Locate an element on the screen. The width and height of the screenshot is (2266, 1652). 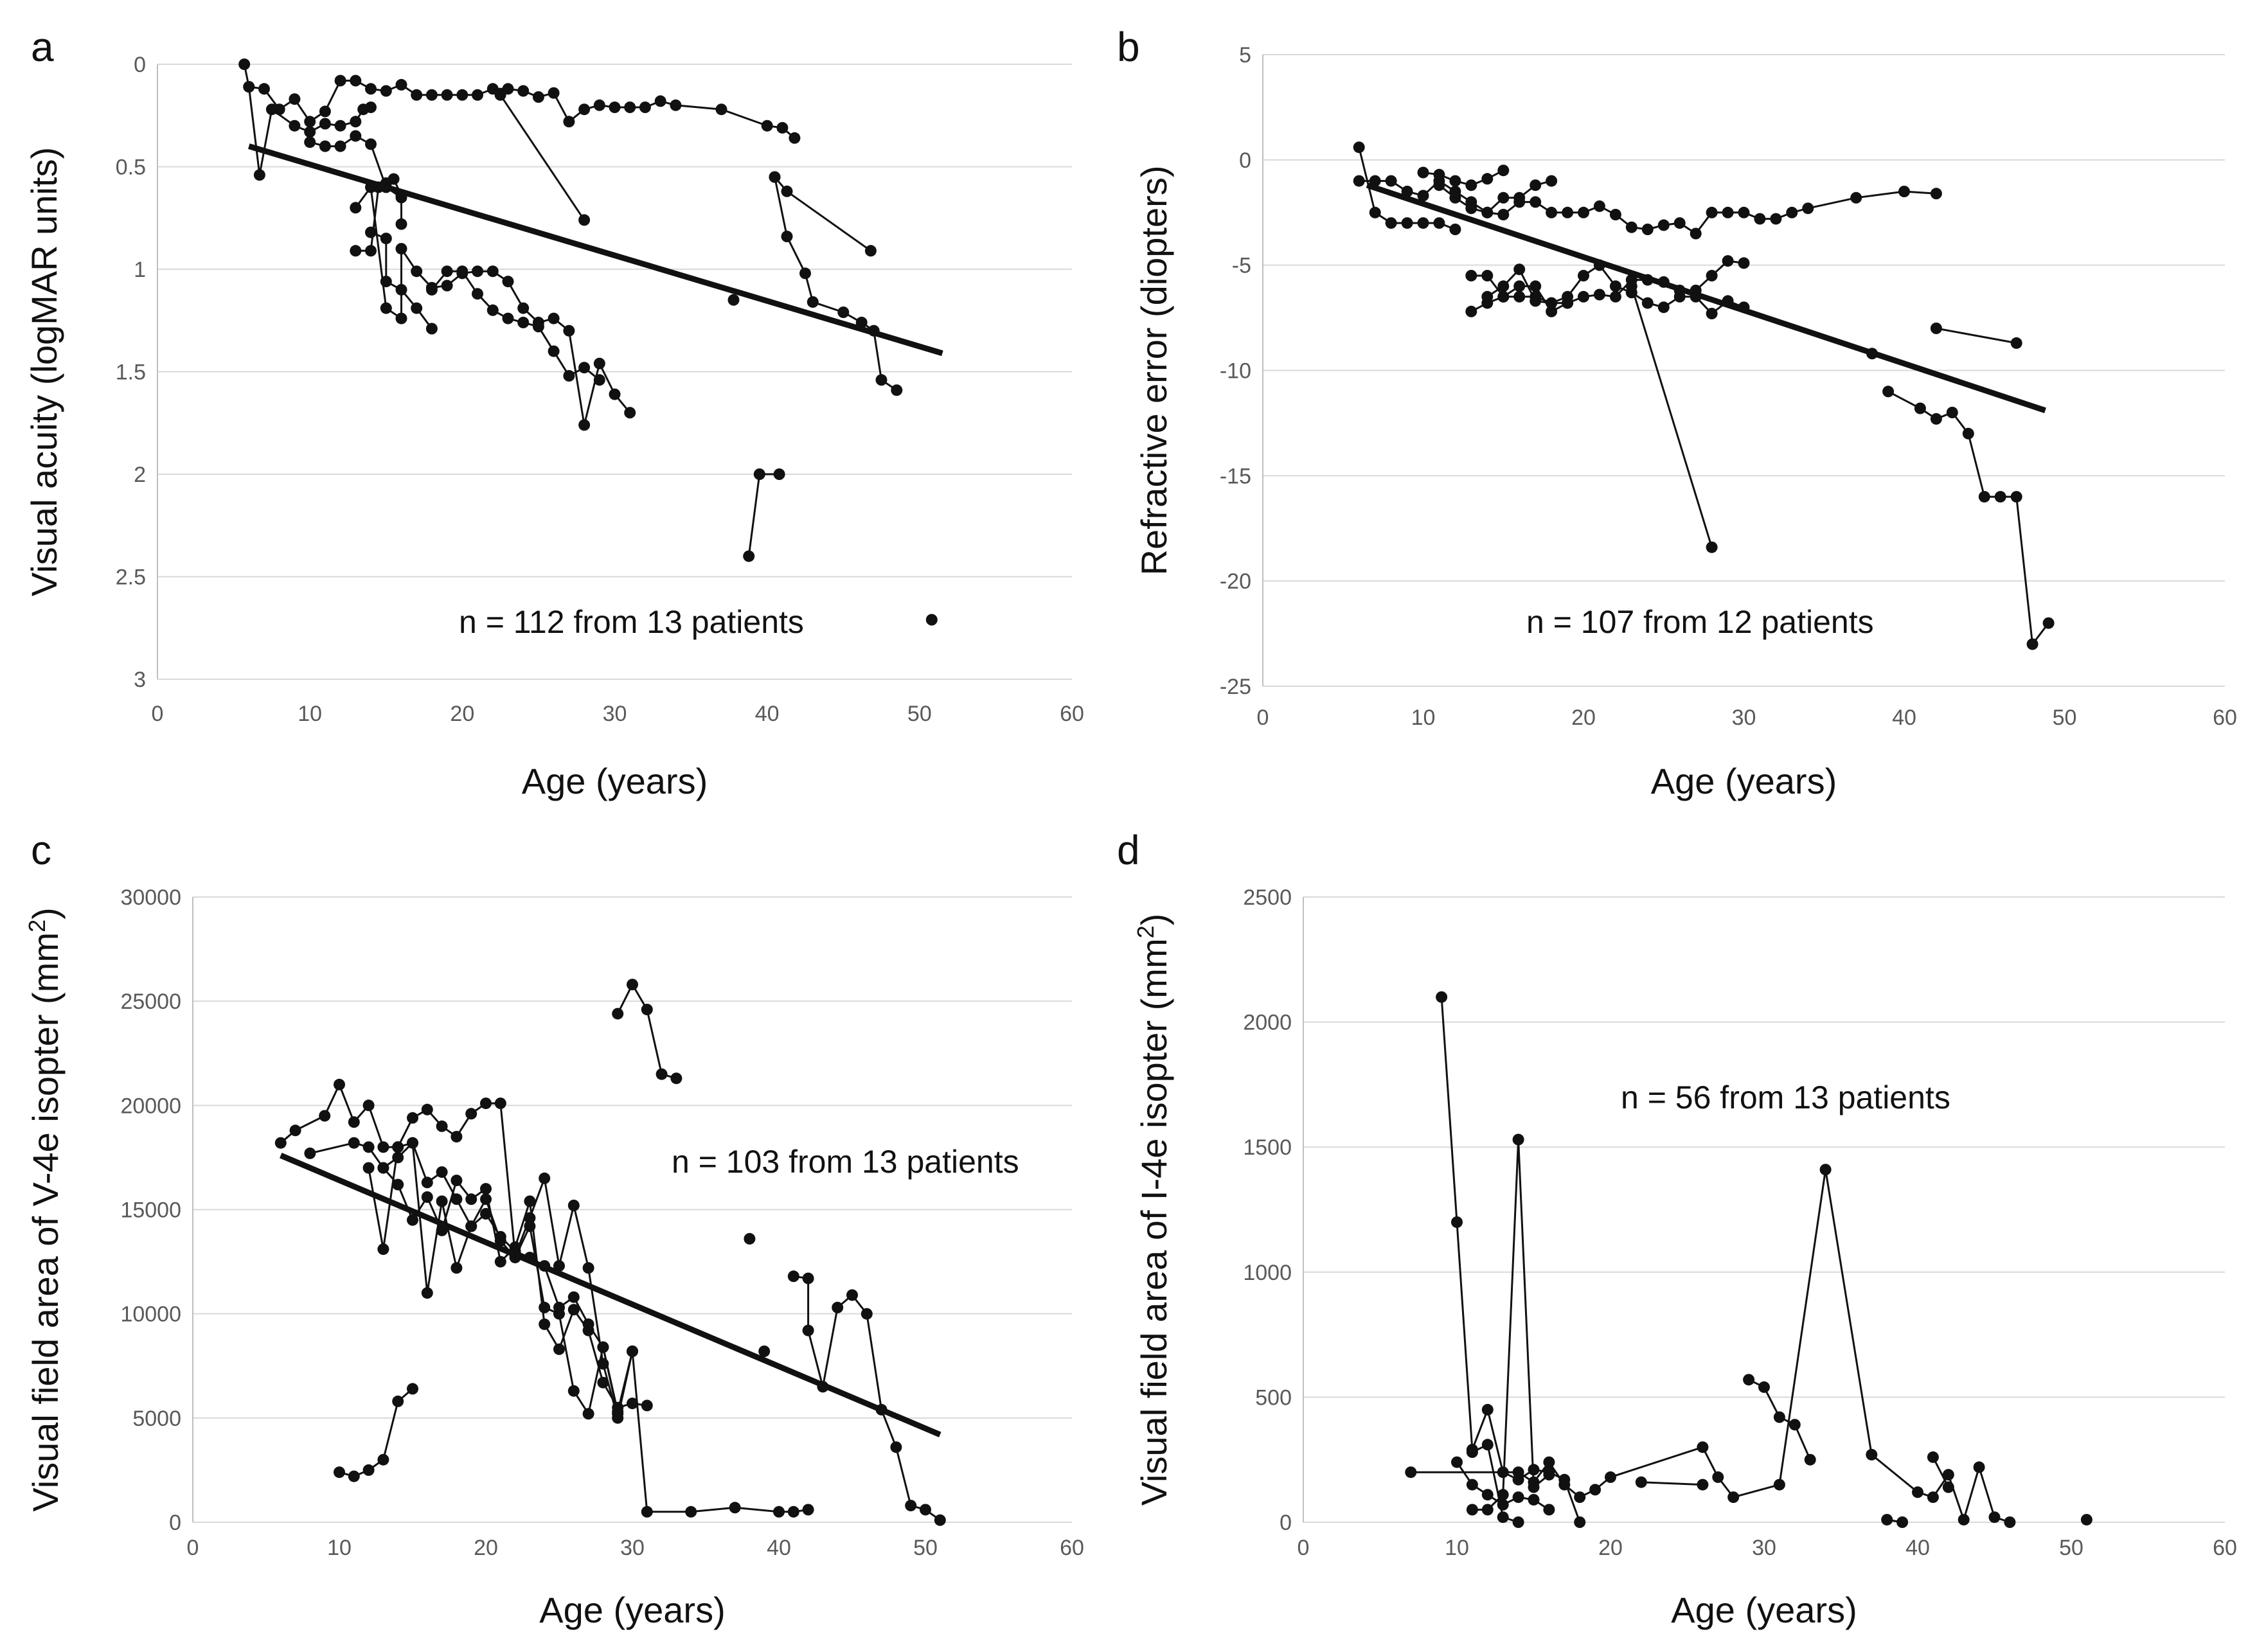
x-tick-label: 20 is located at coordinates (1610, 1548).